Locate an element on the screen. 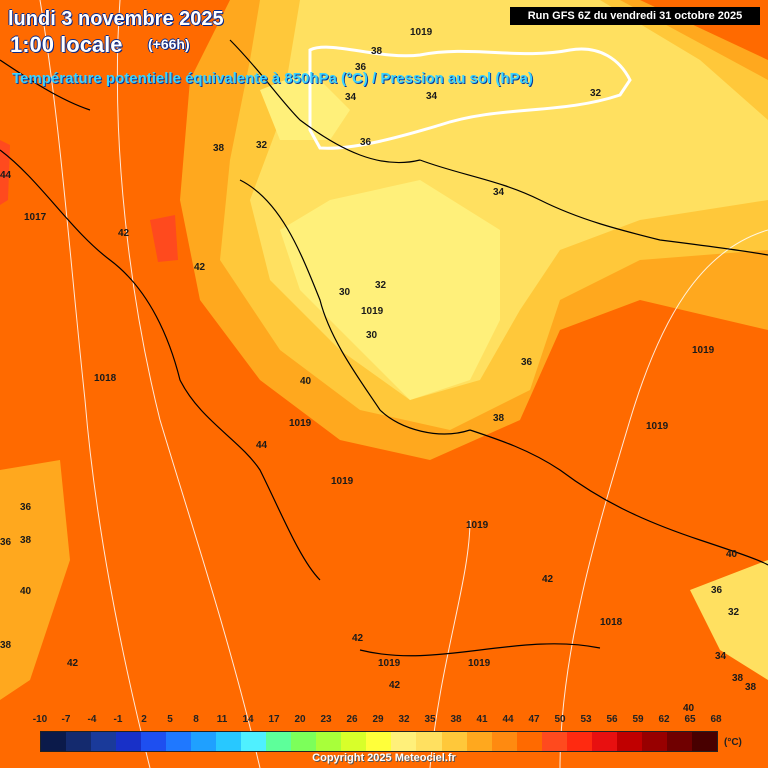  coast-anatolia is located at coordinates (618, 497).